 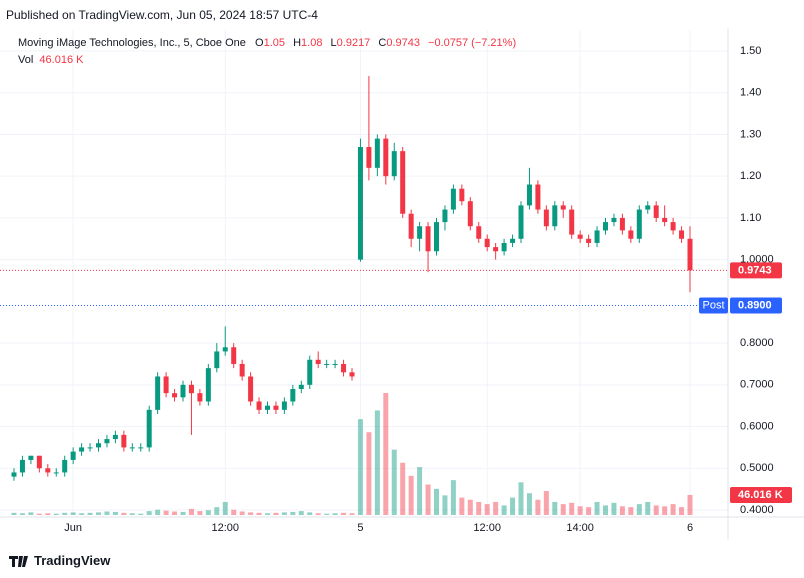 I want to click on last-price-box, so click(x=756, y=270).